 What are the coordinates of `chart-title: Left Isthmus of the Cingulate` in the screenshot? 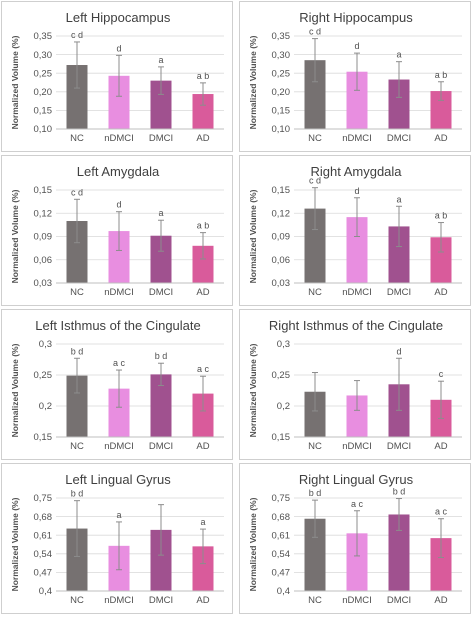 It's located at (117, 325).